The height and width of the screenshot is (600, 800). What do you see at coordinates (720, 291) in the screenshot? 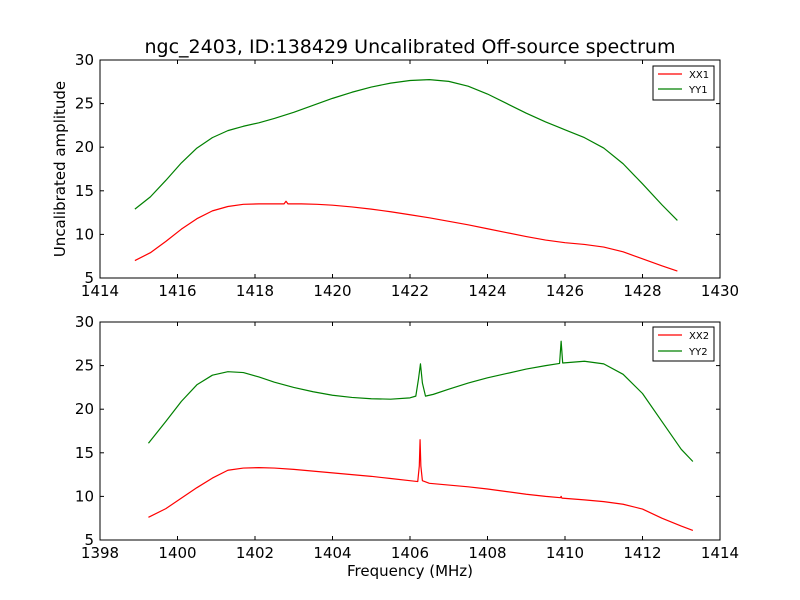
I see `top-x-tick-label: 1430` at bounding box center [720, 291].